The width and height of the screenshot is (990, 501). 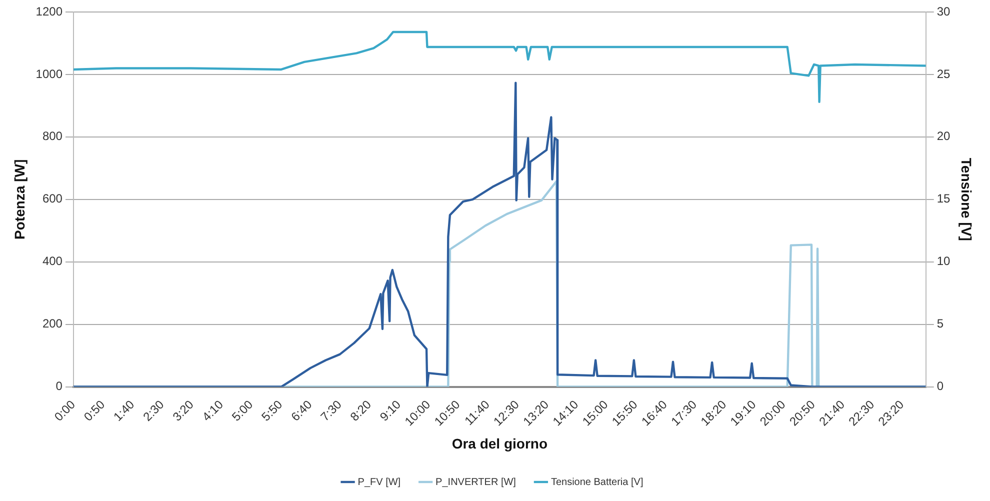 What do you see at coordinates (19, 199) in the screenshot?
I see `y-axis-title: Potenza [W]` at bounding box center [19, 199].